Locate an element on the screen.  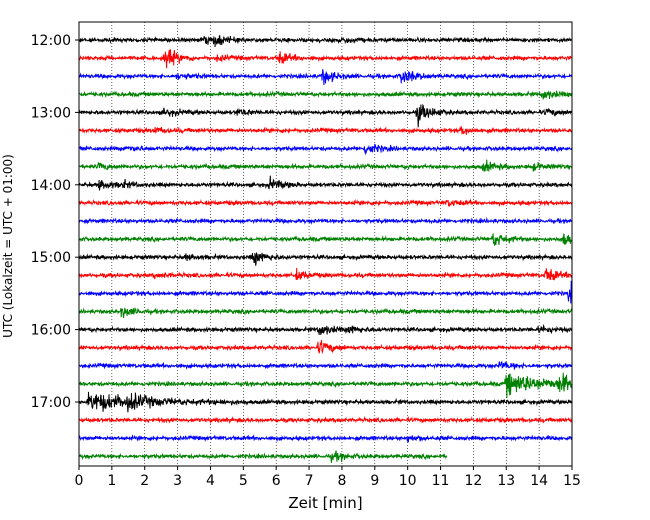
y-tick-label: 12:00 is located at coordinates (51, 41).